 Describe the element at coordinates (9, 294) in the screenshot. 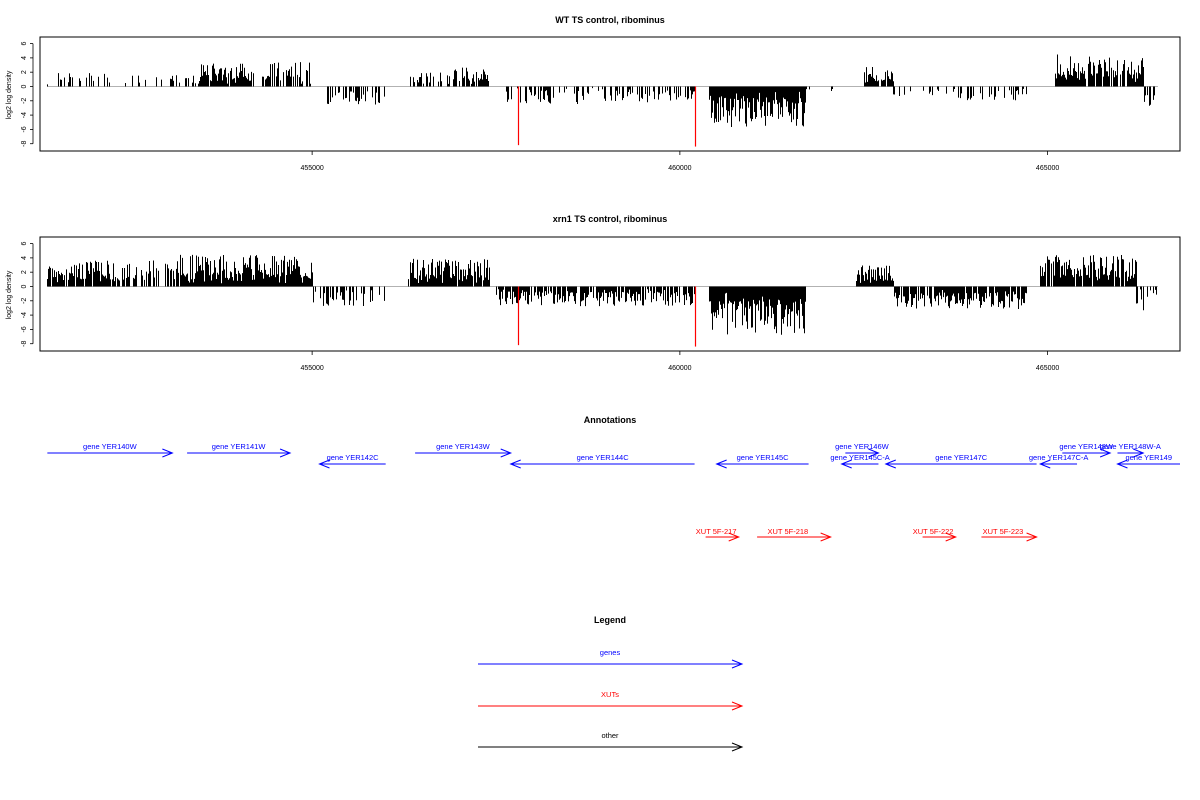

I see `xrn1-y-axis-label: log2 log density` at that location.